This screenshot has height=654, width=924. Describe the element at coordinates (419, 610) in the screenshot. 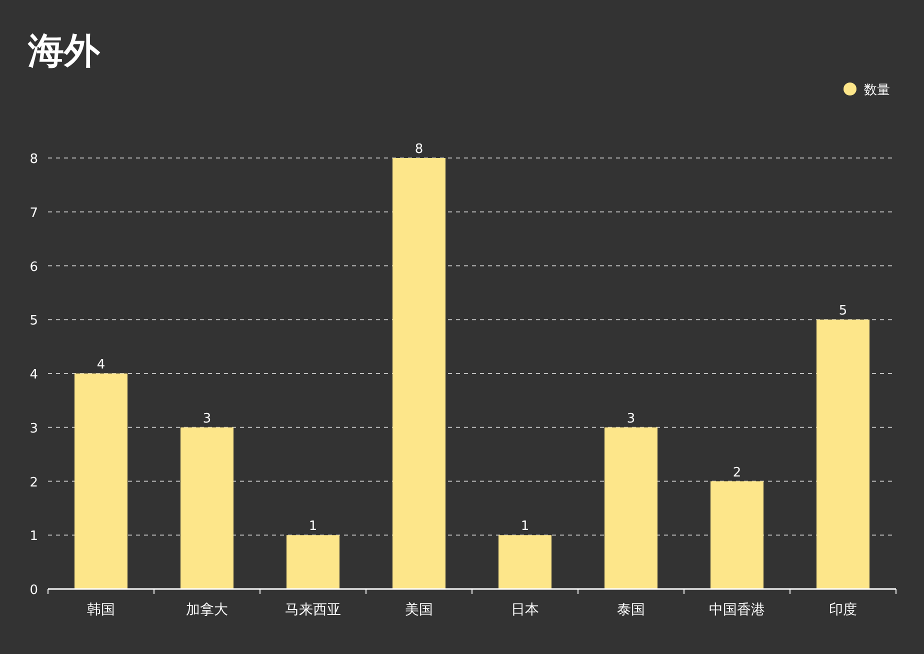

I see `x-tick-label: 美国` at that location.